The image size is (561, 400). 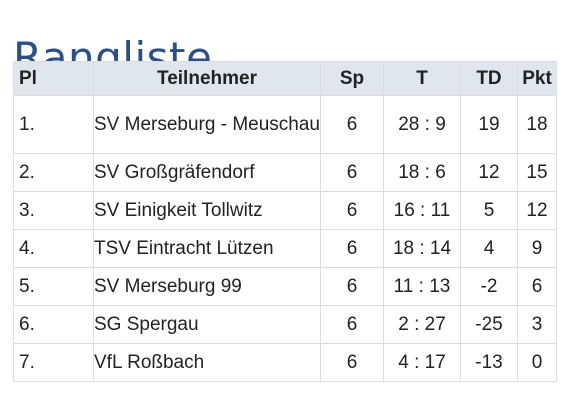 I want to click on cell-place: 5., so click(x=53, y=286).